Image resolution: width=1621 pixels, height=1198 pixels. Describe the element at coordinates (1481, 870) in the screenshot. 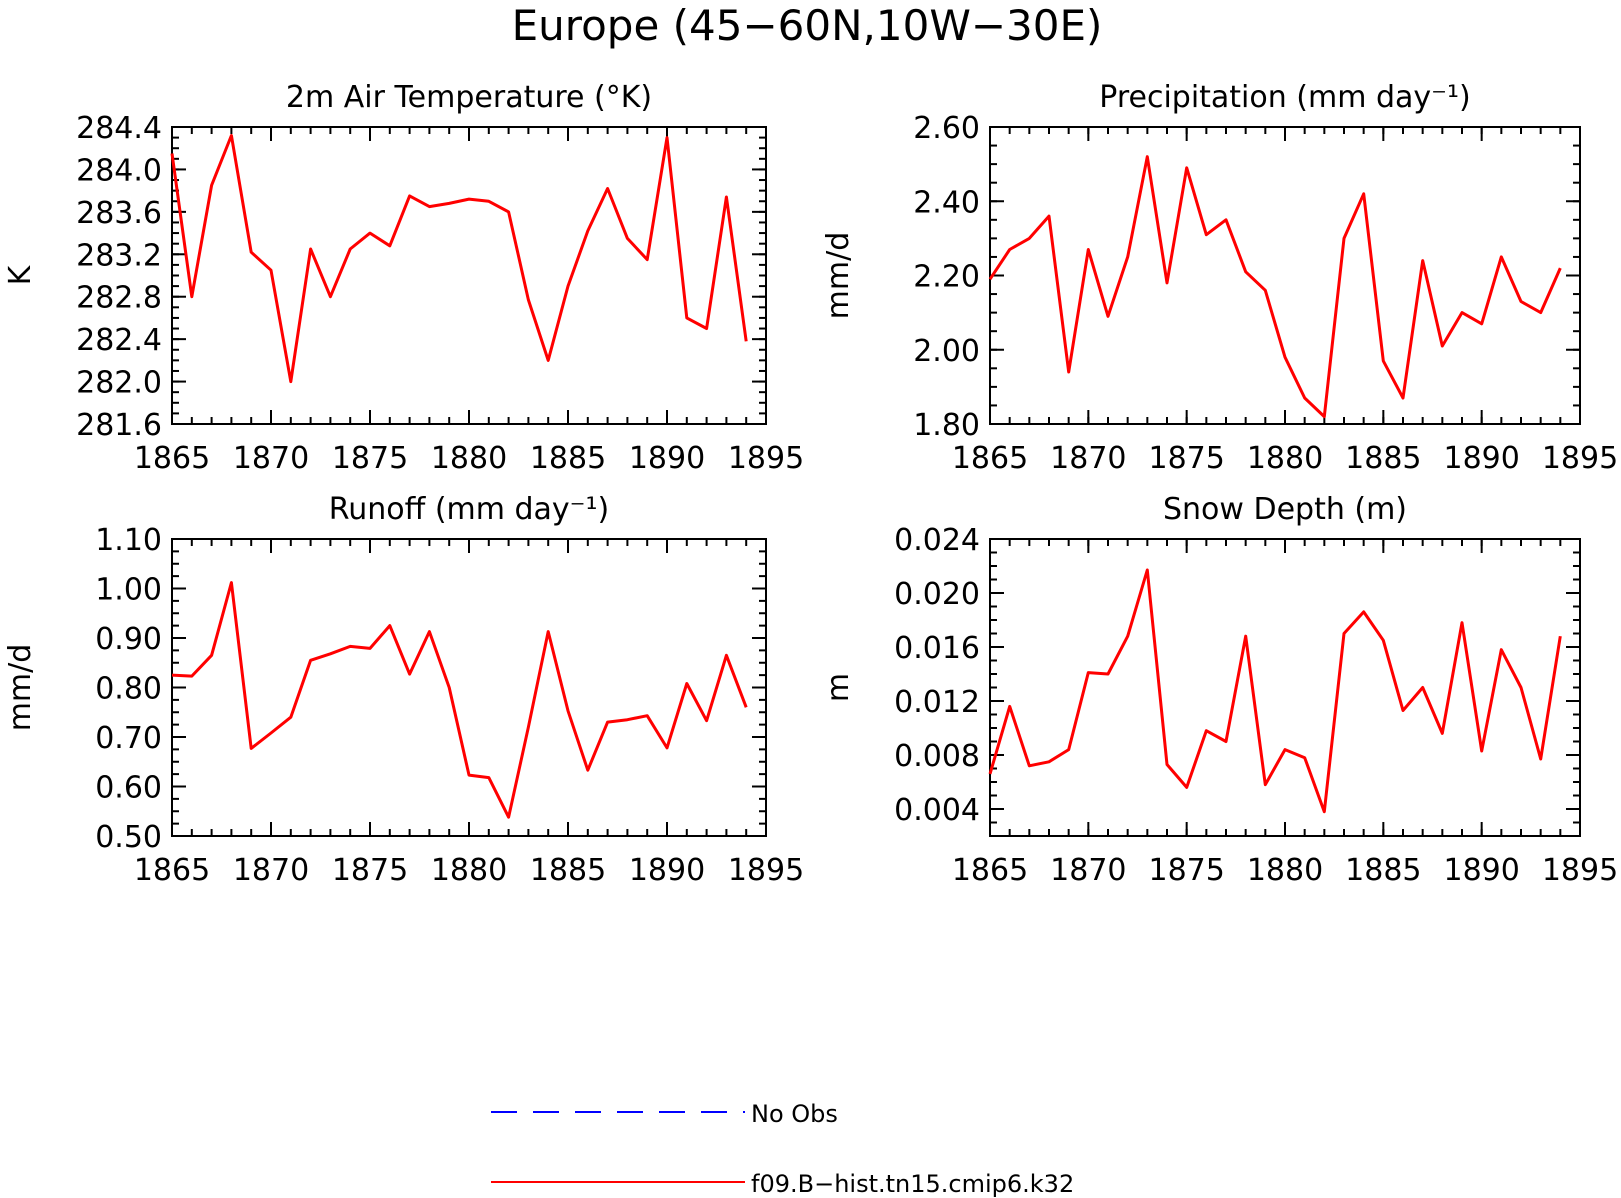

I see `chart-3-xtick-label: 1890` at that location.